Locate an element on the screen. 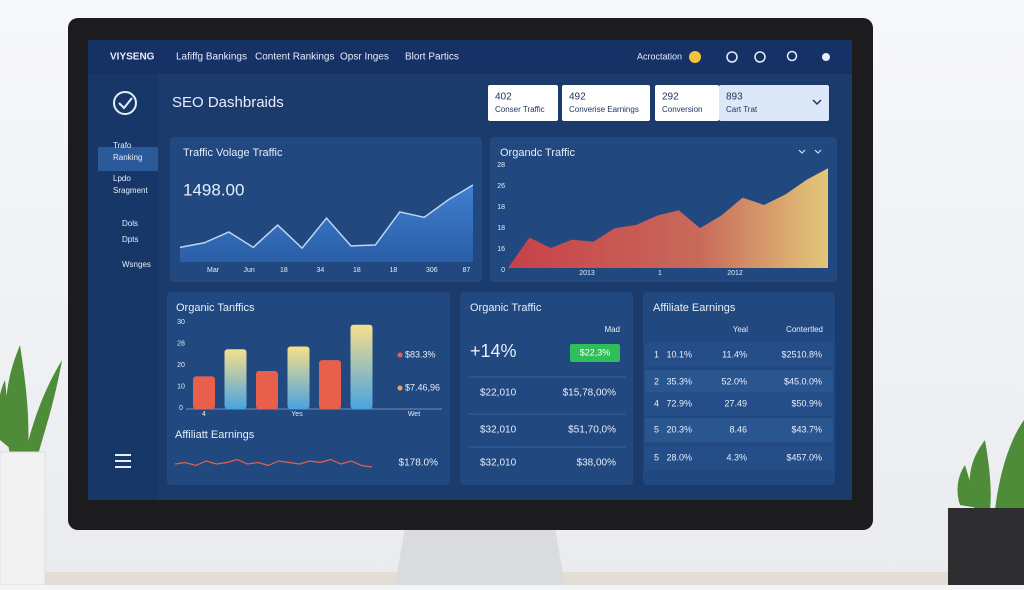 The width and height of the screenshot is (1024, 590). cell: $2510.8% is located at coordinates (801, 354).